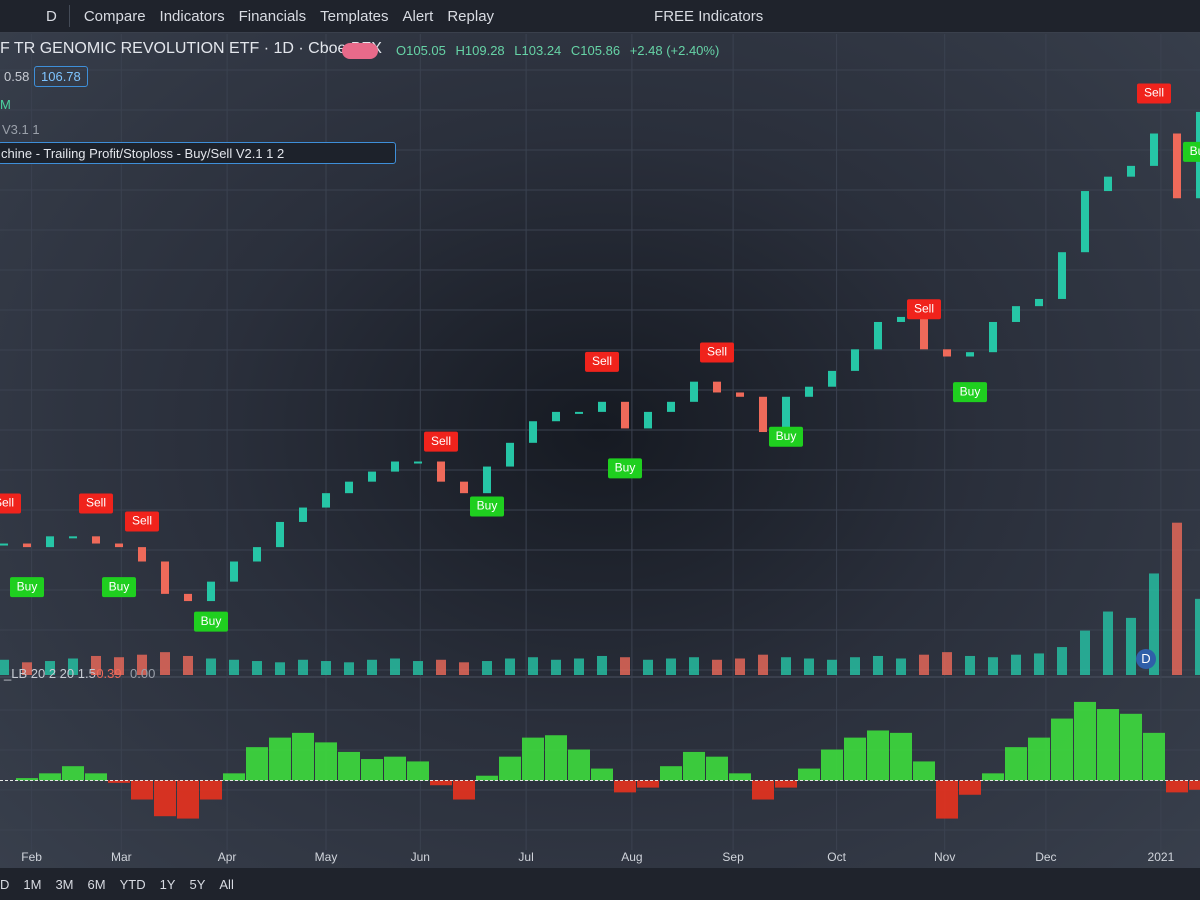 The image size is (1200, 900). Describe the element at coordinates (64, 884) in the screenshot. I see `range: 3M` at that location.